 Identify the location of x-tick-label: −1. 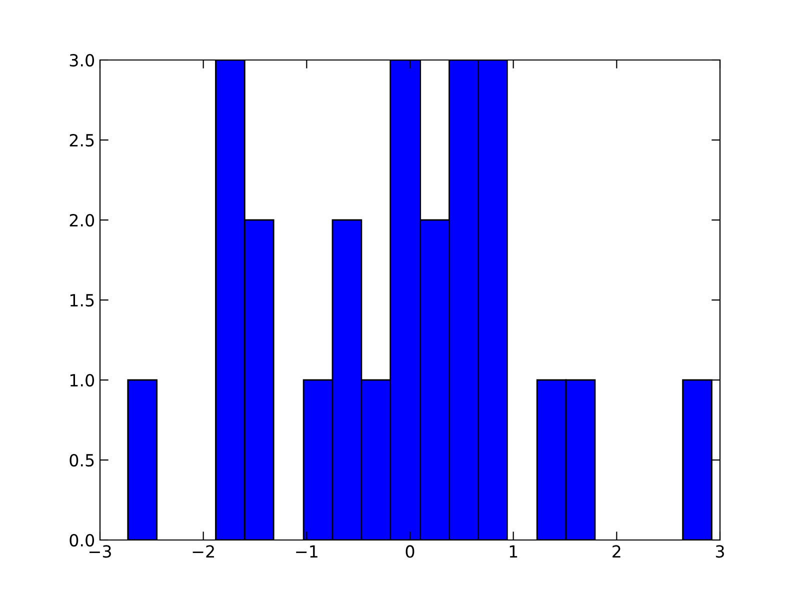
(307, 551).